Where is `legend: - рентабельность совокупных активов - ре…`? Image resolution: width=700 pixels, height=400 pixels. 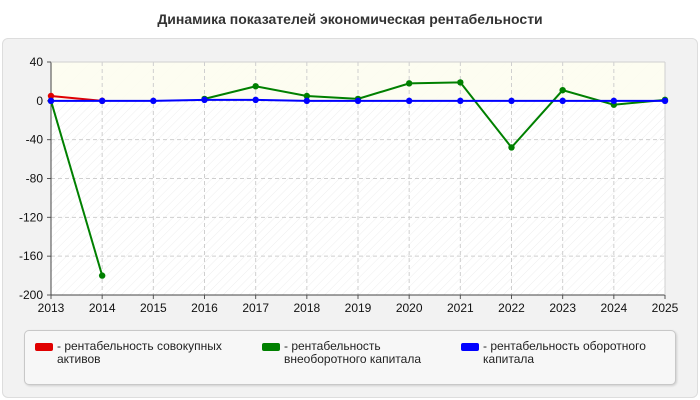 legend: - рентабельность совокупных активов - ре… is located at coordinates (350, 357).